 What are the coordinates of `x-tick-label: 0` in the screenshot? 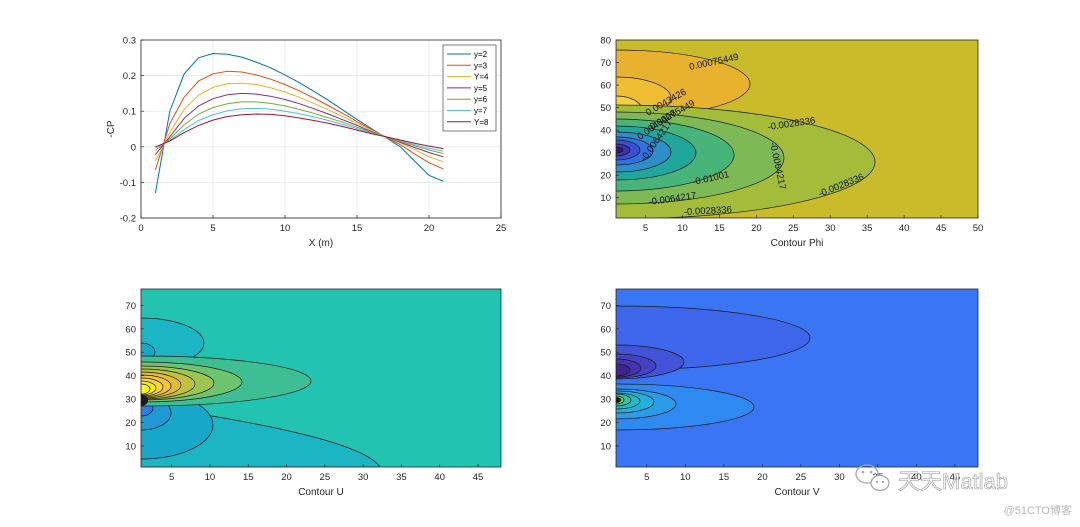 It's located at (140, 228).